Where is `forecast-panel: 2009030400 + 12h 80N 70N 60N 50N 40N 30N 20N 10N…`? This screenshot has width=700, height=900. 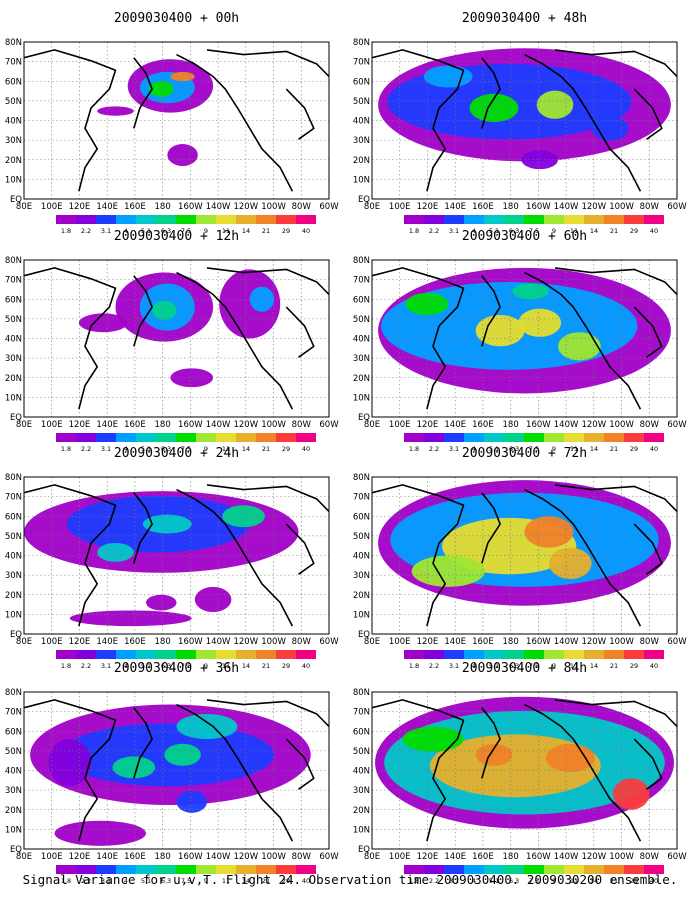
forecast-panel: 2009030400 + 12h 80N 70N 60N 50N 40N 30N 20N 10N… is located at coordinates (172, 341).